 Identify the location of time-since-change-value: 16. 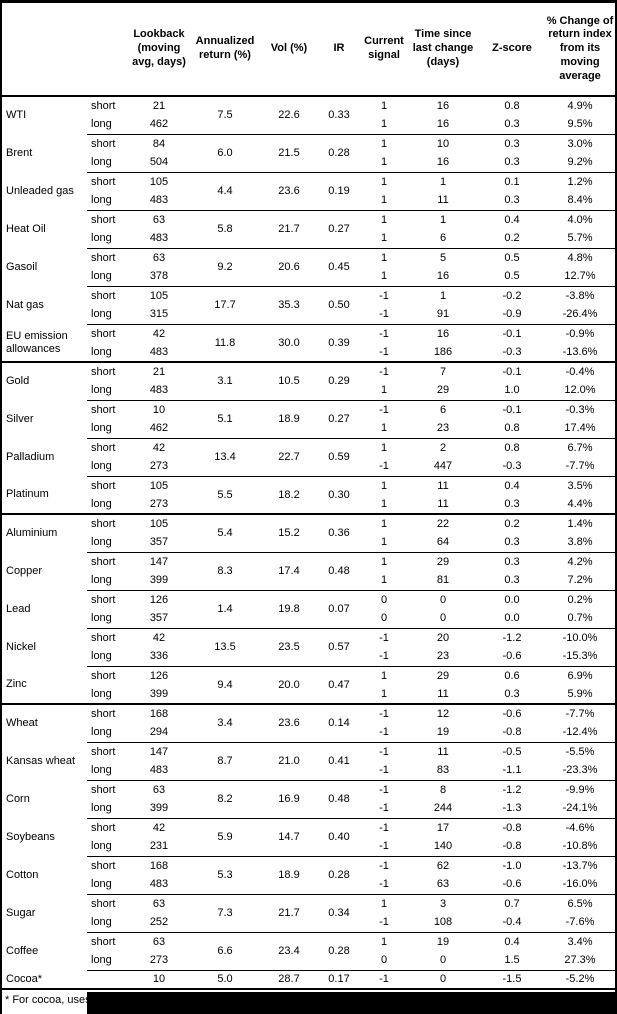
(443, 124).